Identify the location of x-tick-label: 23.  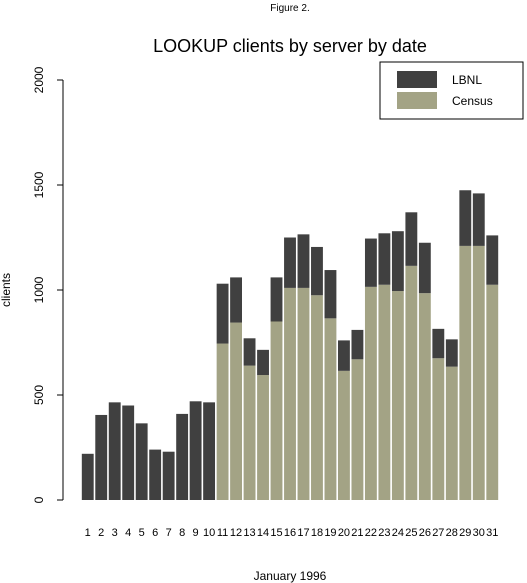
(384, 533).